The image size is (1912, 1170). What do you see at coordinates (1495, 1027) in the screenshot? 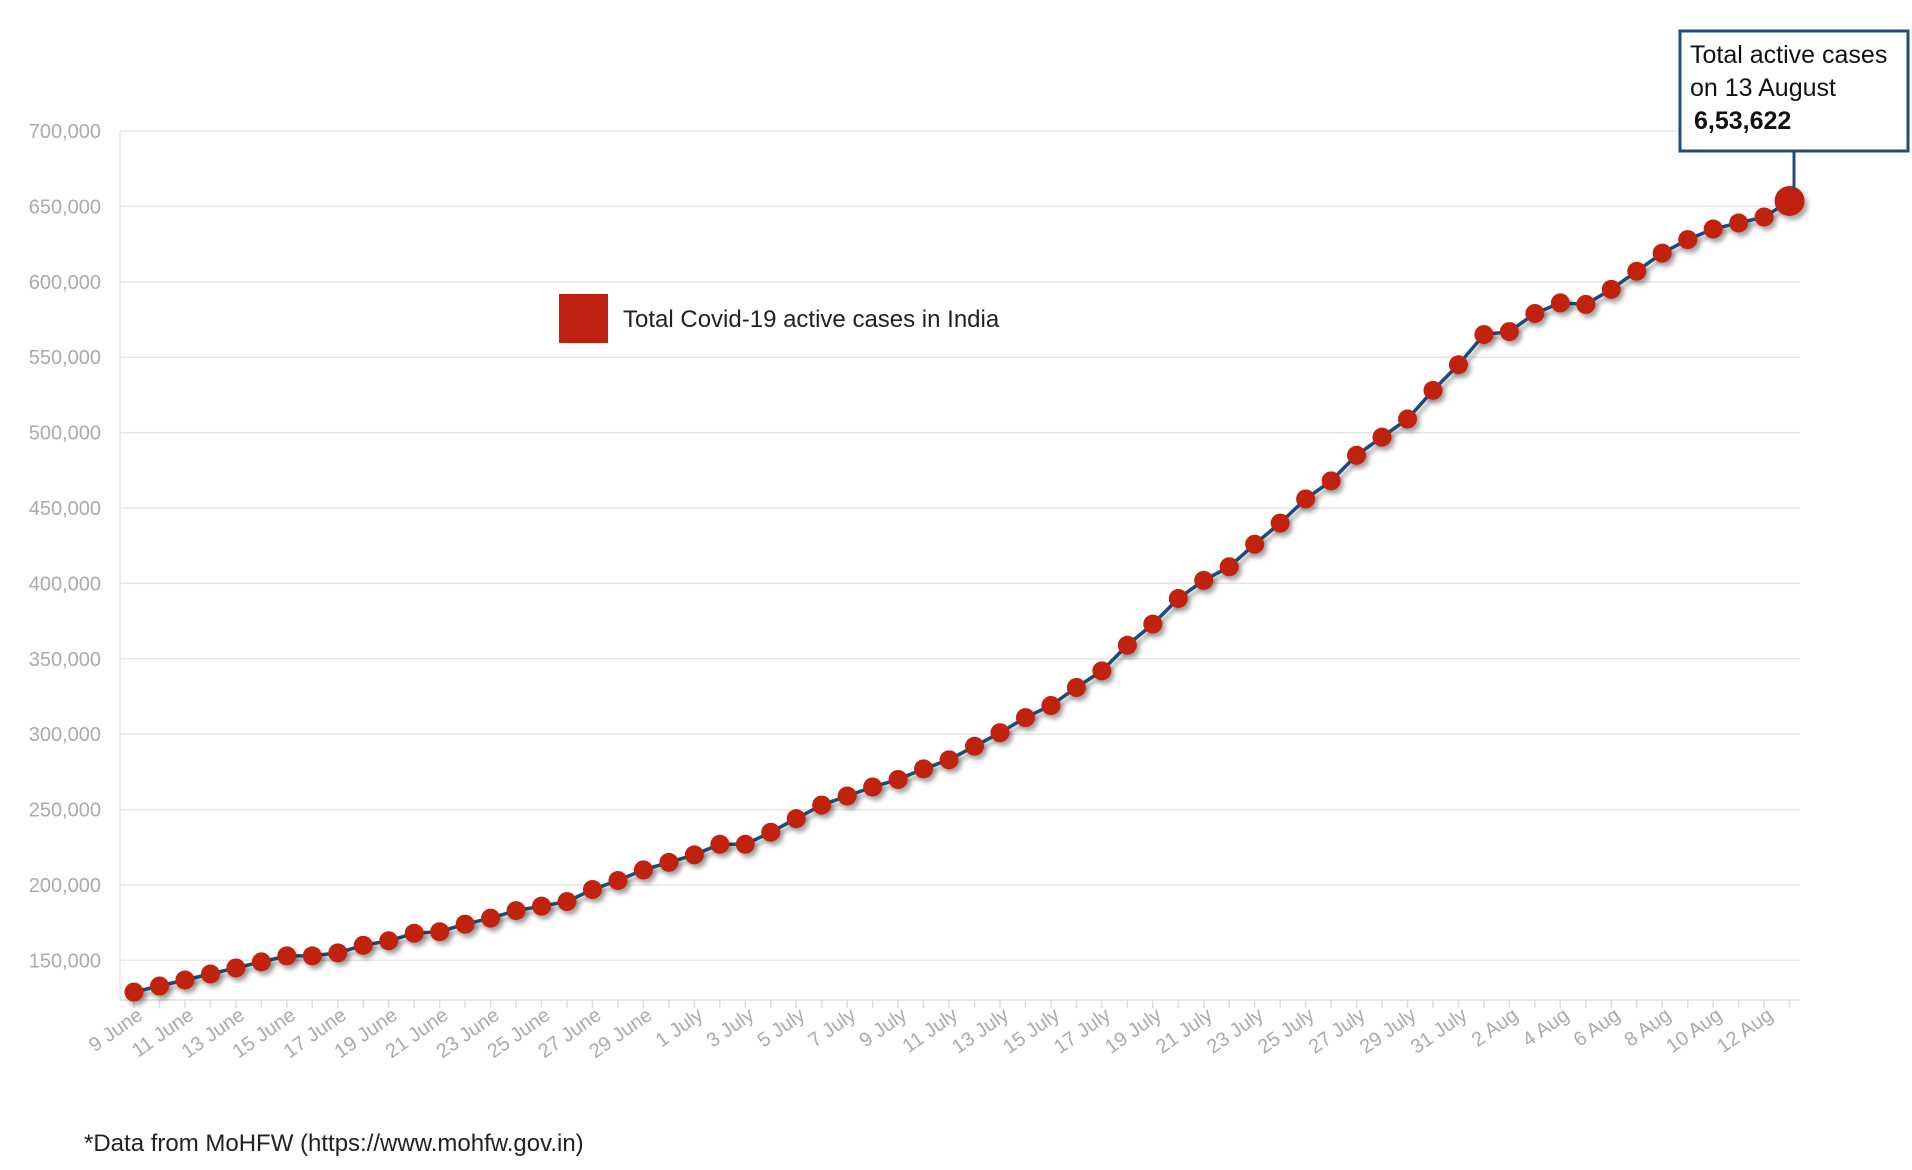
I see `x-tick-label: 2 Aug` at bounding box center [1495, 1027].